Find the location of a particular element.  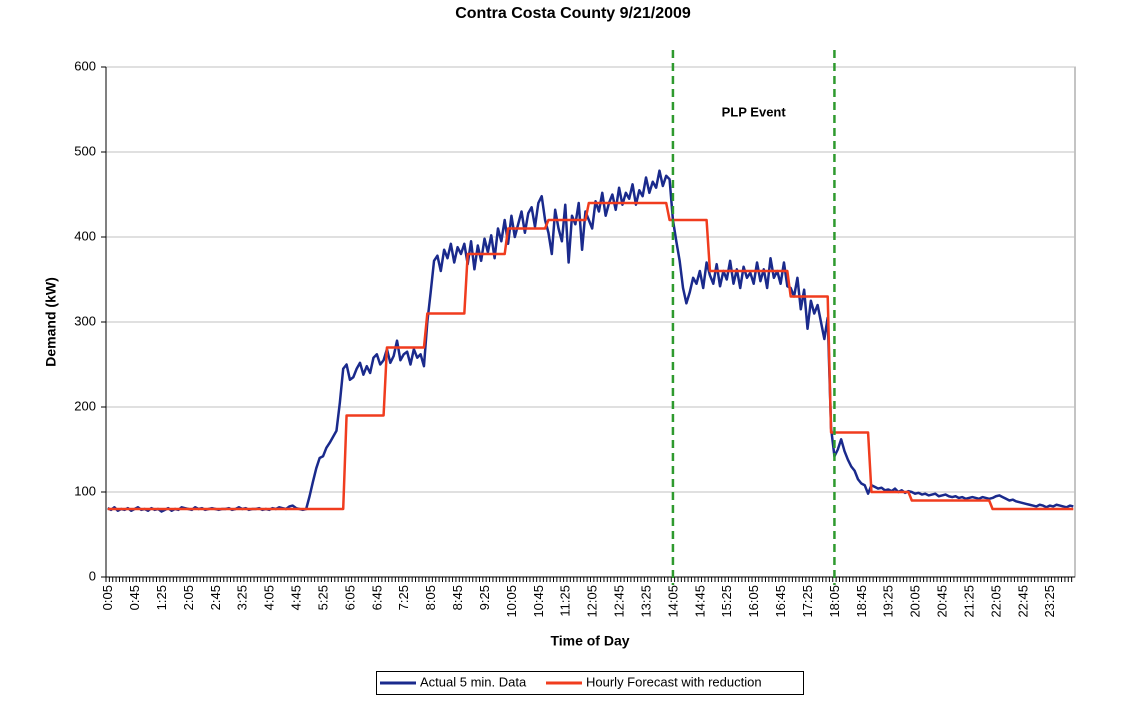

x-tick-label: 16:05 is located at coordinates (753, 601).